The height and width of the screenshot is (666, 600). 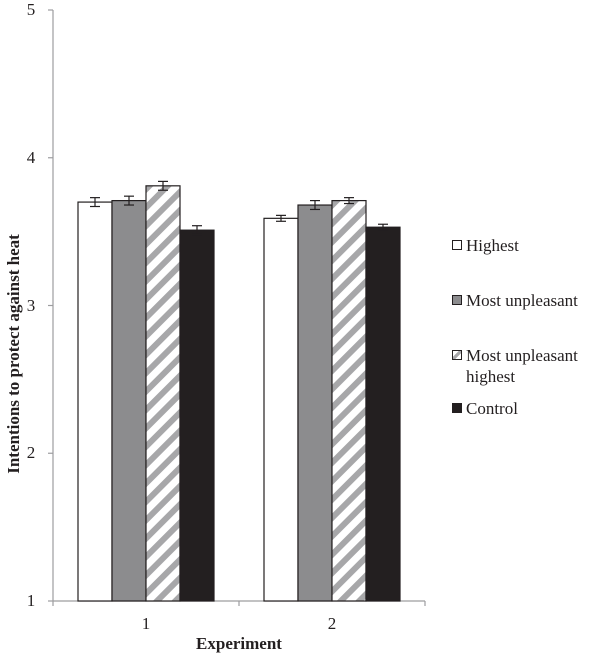 What do you see at coordinates (31, 157) in the screenshot?
I see `y-tick-label: 4` at bounding box center [31, 157].